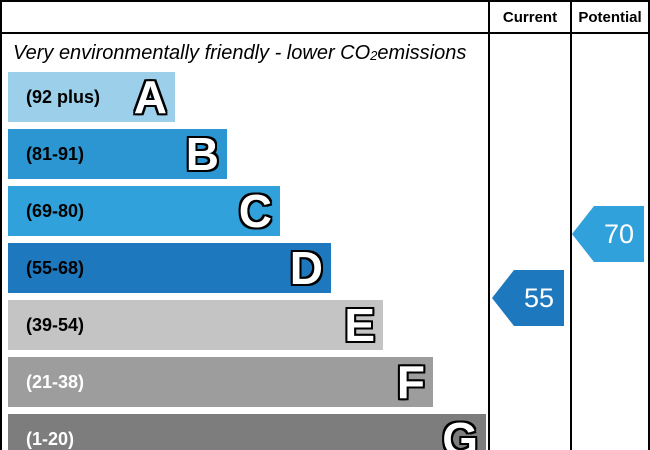 Image resolution: width=650 pixels, height=450 pixels. What do you see at coordinates (571, 226) in the screenshot?
I see `potential-column-divider` at bounding box center [571, 226].